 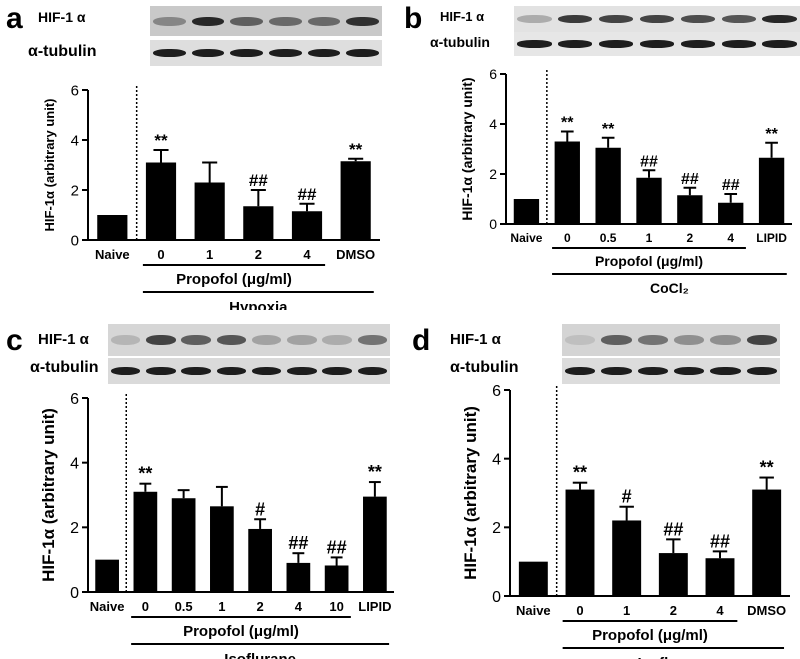 What do you see at coordinates (673, 657) in the screenshot?
I see `treatment-label: Isoflurane` at bounding box center [673, 657].